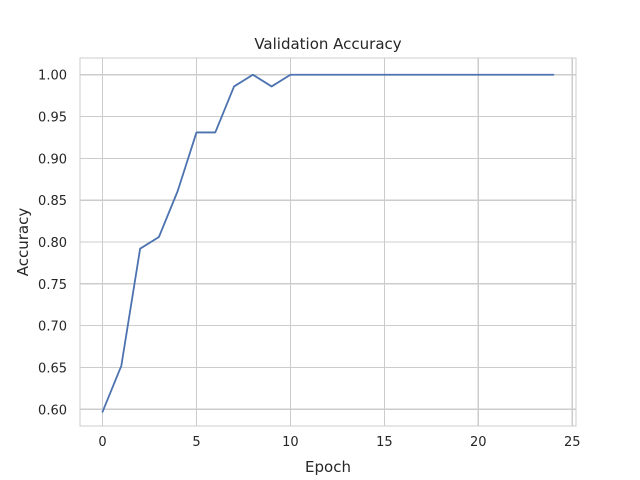 Image resolution: width=640 pixels, height=480 pixels. What do you see at coordinates (52, 368) in the screenshot?
I see `y-tick-label-1: 0.65` at bounding box center [52, 368].